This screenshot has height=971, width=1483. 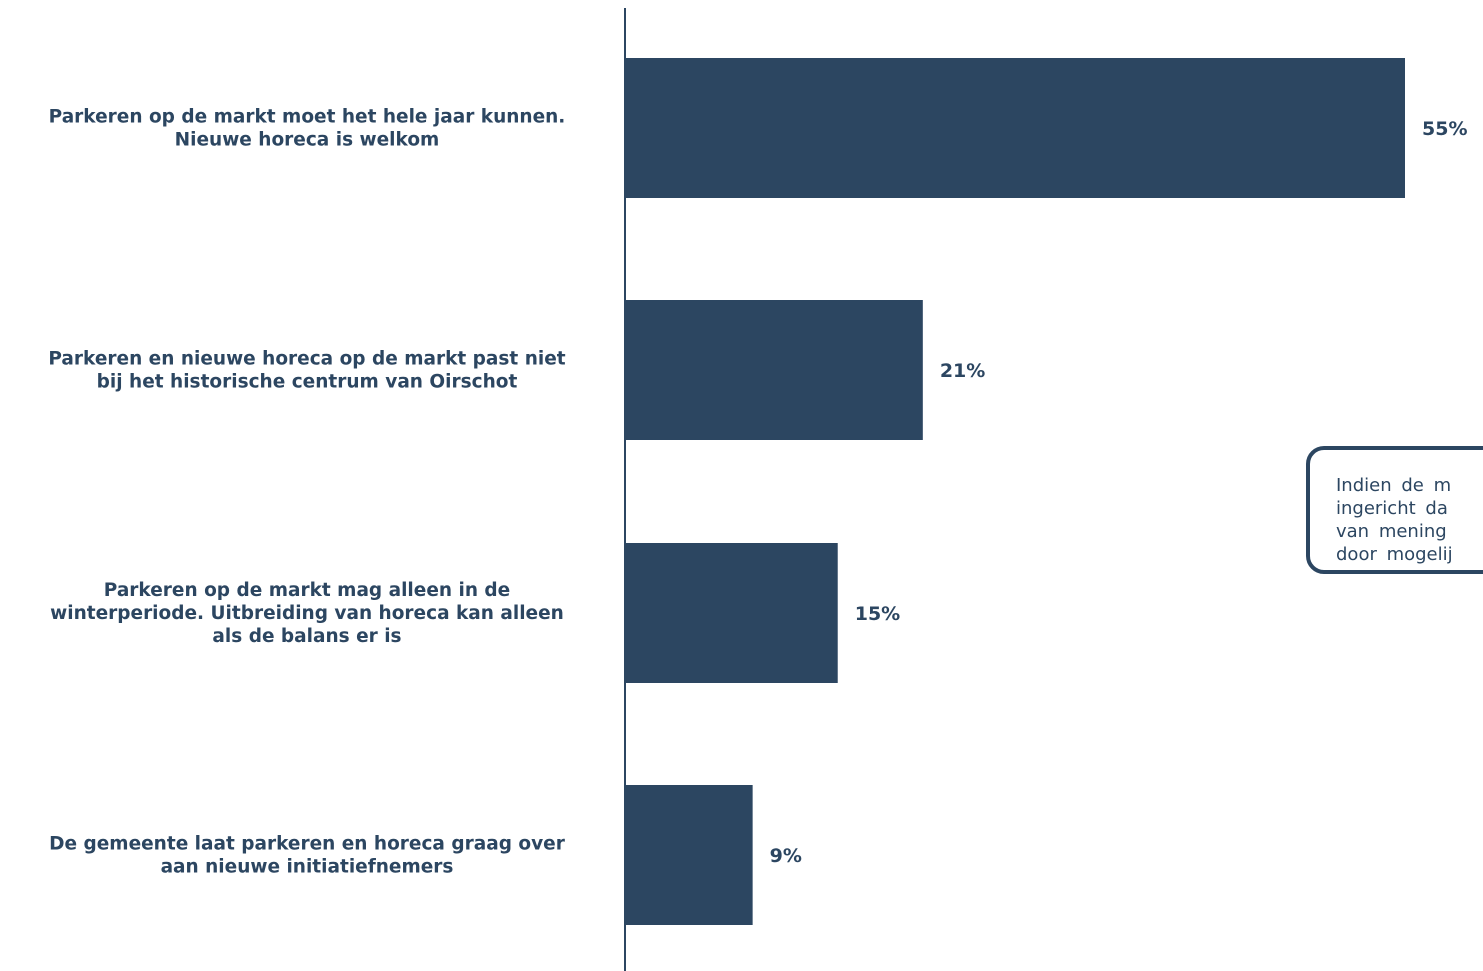 I want to click on value-label-4: 9%, so click(x=786, y=856).